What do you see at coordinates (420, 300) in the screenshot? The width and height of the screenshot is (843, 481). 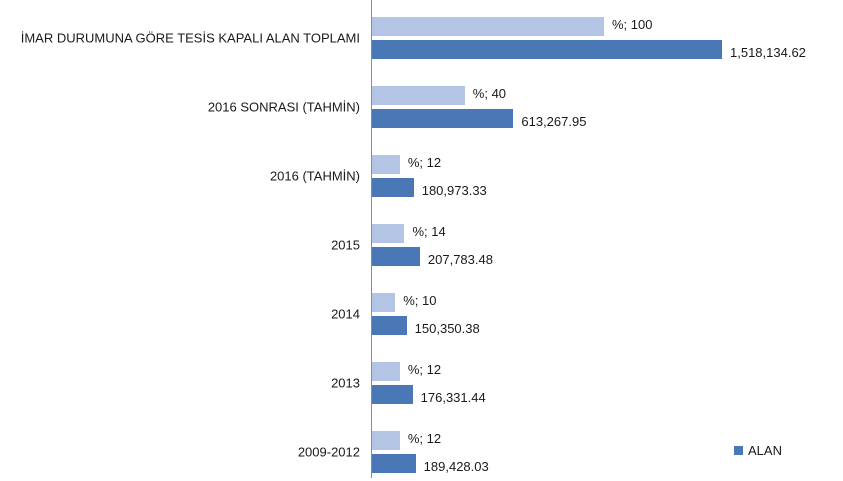 I see `data-label: %; 10` at bounding box center [420, 300].